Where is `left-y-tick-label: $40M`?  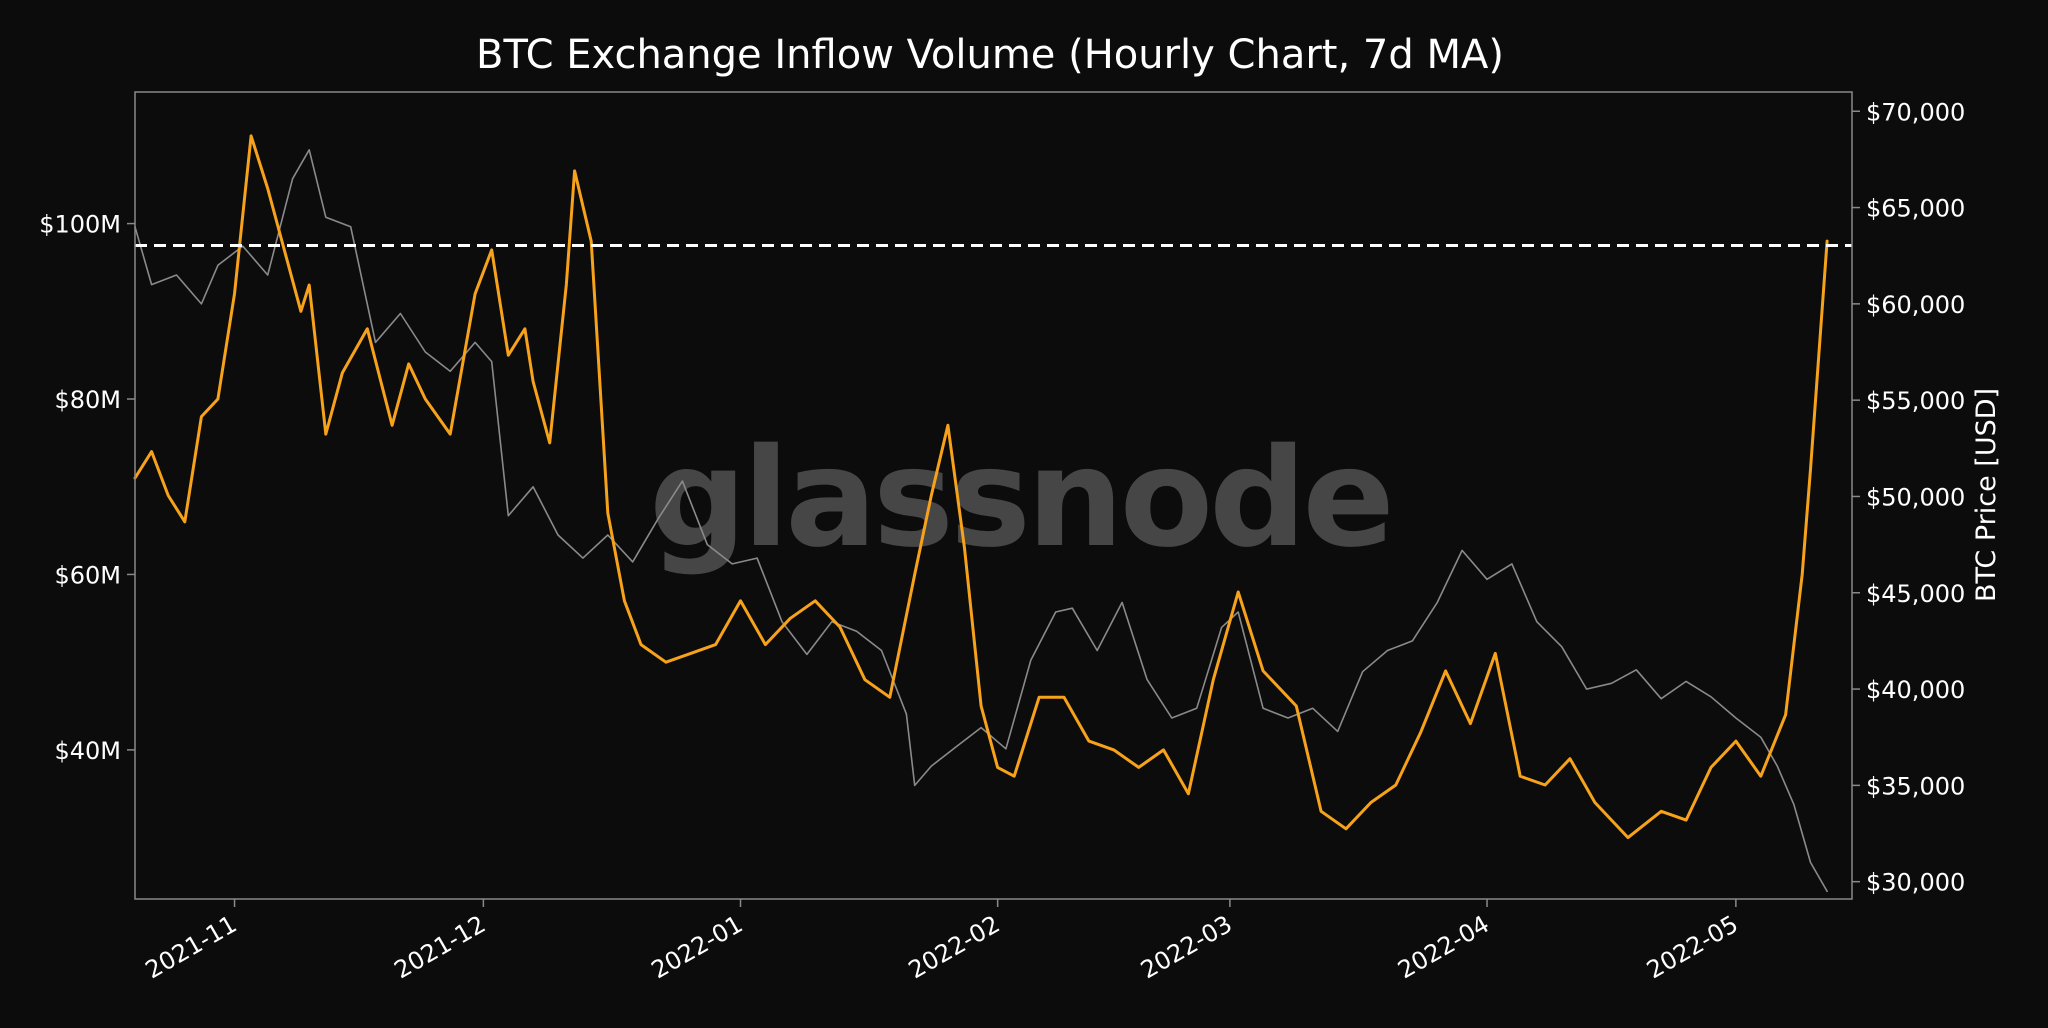
left-y-tick-label: $40M is located at coordinates (87, 751).